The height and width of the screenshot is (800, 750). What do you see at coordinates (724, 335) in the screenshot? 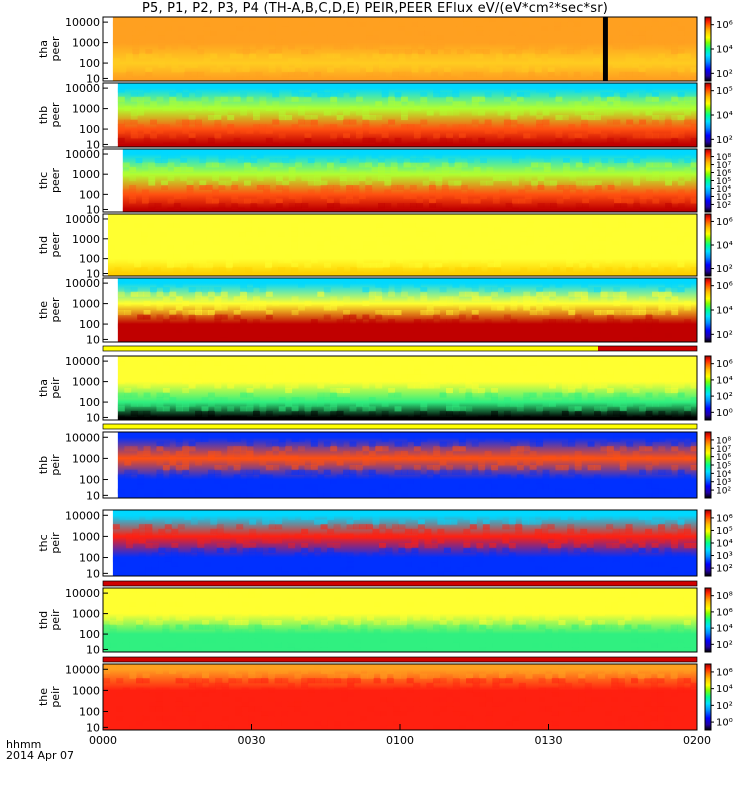
I see `the-peer-colorbar-tick-label: 10²` at bounding box center [724, 335].